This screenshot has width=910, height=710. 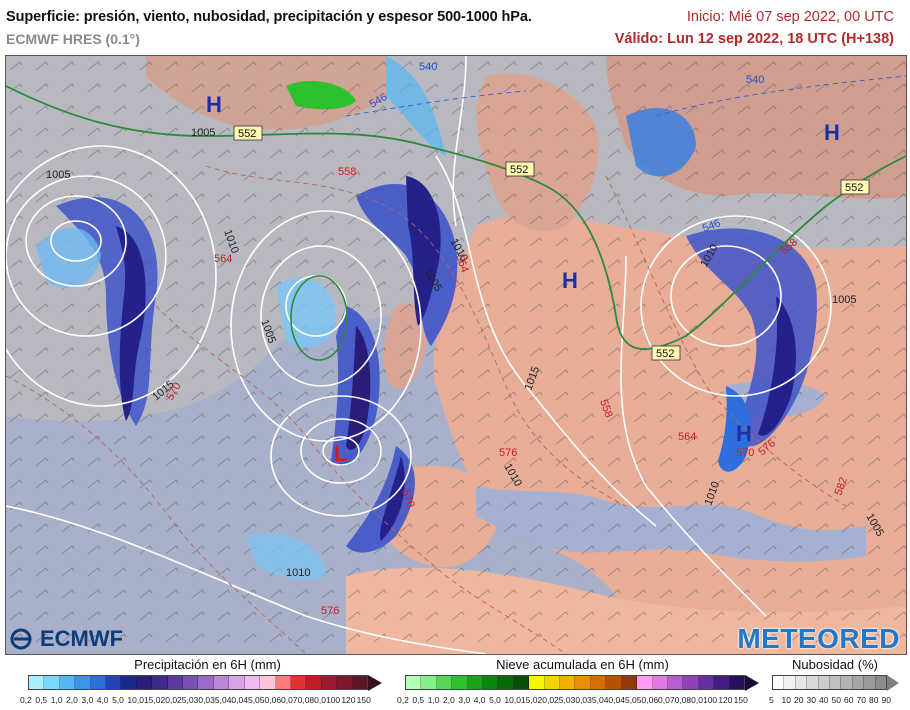 What do you see at coordinates (72, 700) in the screenshot?
I see `legend-tick: 2,0` at bounding box center [72, 700].